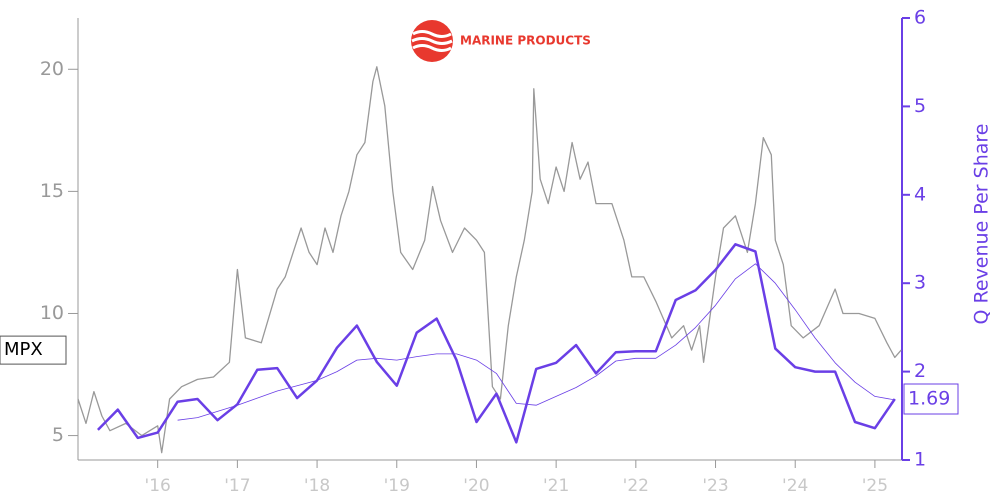 This screenshot has width=1000, height=500. I want to click on logo: MARINE PRODUCTS, so click(501, 41).